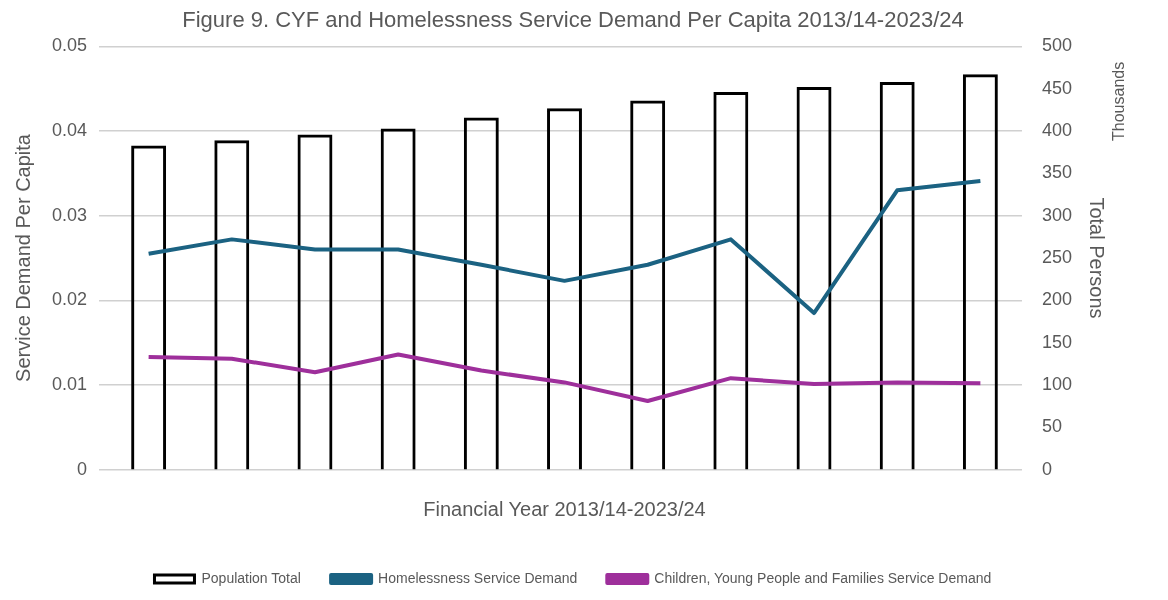 This screenshot has height=600, width=1168. I want to click on x-axis-title: Financial Year 2013/14-2023/24, so click(564, 508).